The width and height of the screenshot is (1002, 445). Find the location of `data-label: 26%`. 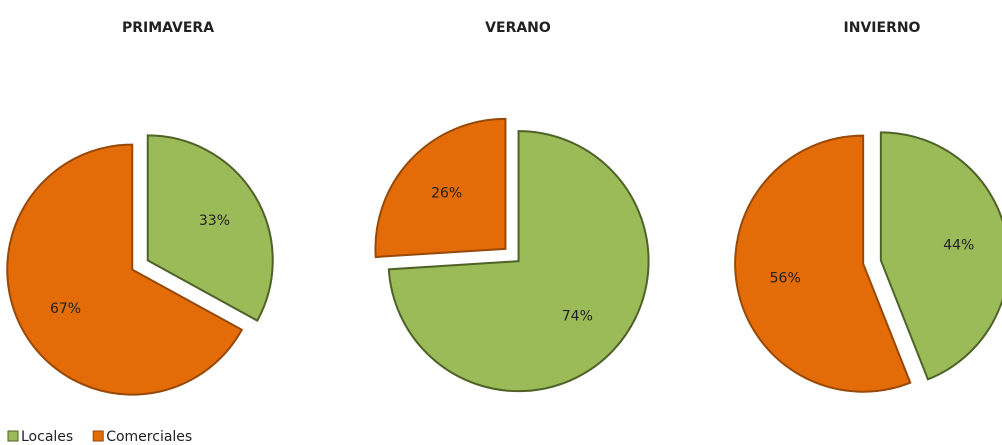

data-label: 26% is located at coordinates (446, 194).